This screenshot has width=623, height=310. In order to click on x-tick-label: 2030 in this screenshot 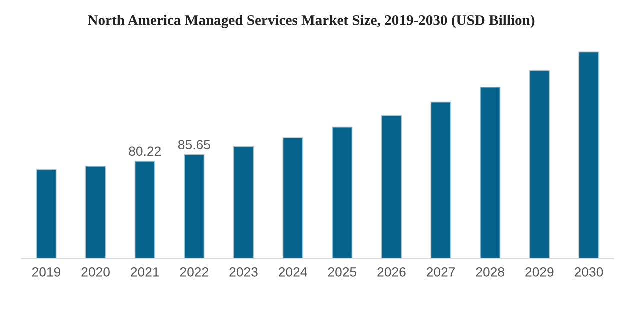, I will do `click(589, 272)`.